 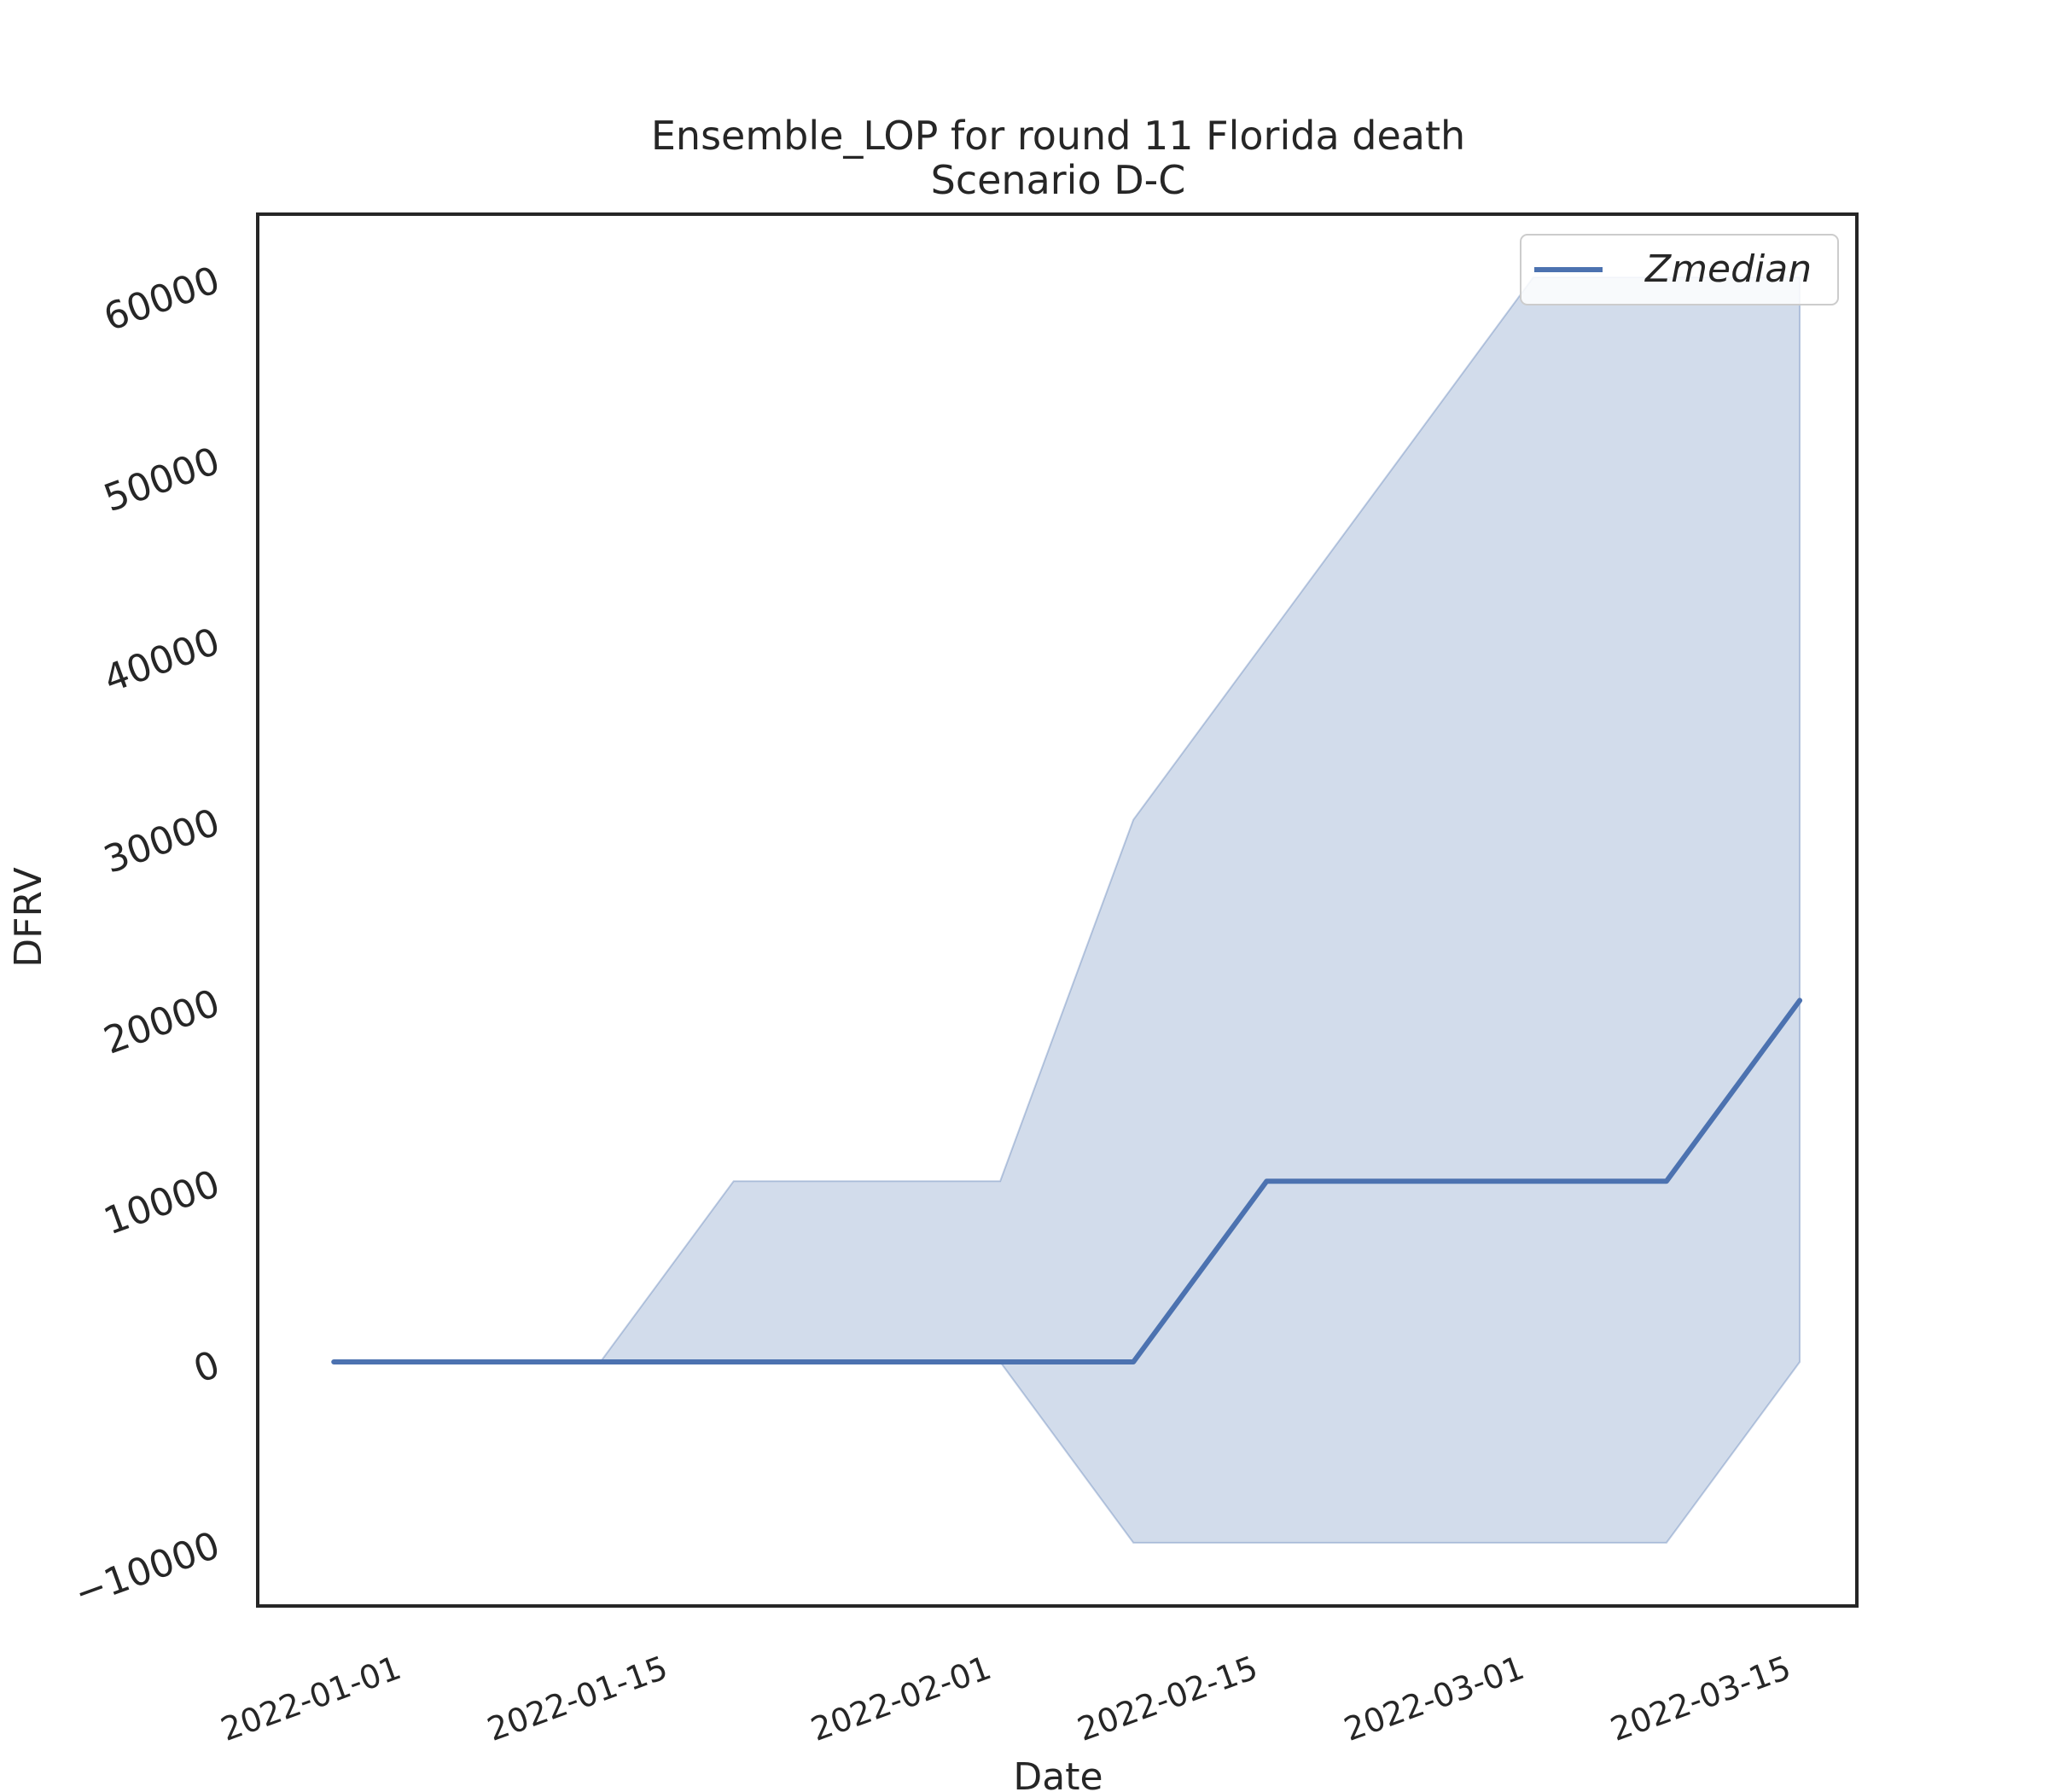 I want to click on y-tick-label: −10000, so click(x=147, y=1569).